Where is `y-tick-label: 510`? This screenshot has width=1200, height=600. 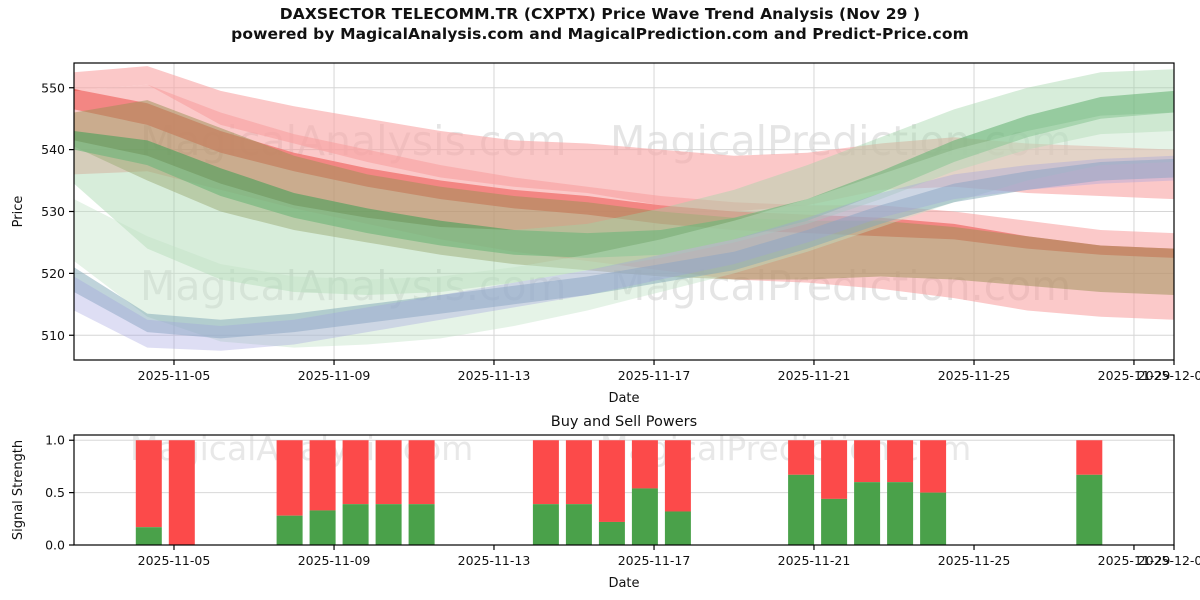 y-tick-label: 510 is located at coordinates (53, 335).